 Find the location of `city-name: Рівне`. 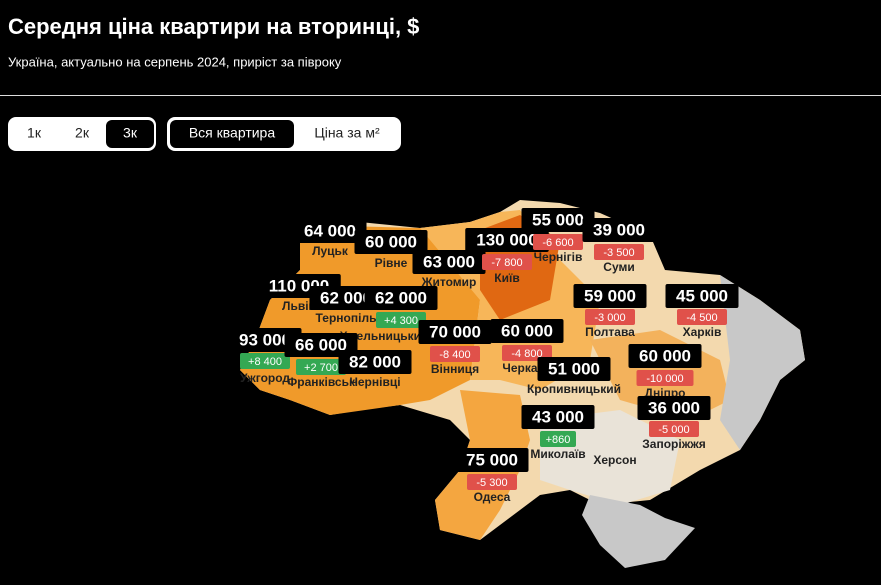

city-name: Рівне is located at coordinates (391, 263).